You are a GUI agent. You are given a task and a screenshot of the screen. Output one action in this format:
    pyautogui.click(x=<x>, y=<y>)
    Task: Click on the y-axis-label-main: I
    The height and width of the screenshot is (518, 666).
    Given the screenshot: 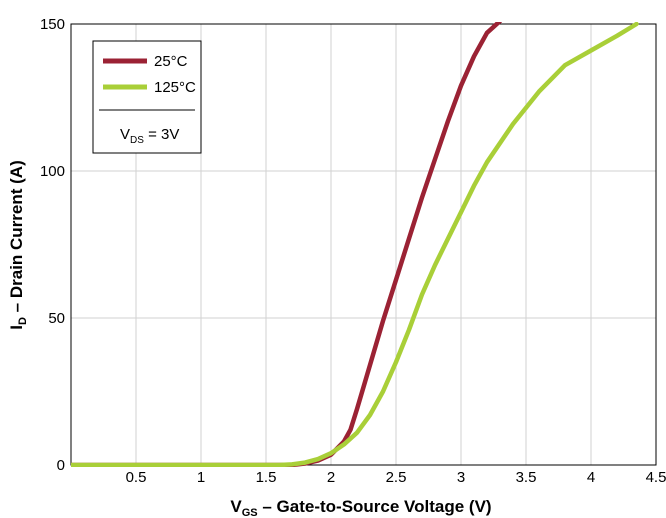 What is the action you would take?
    pyautogui.click(x=16, y=327)
    